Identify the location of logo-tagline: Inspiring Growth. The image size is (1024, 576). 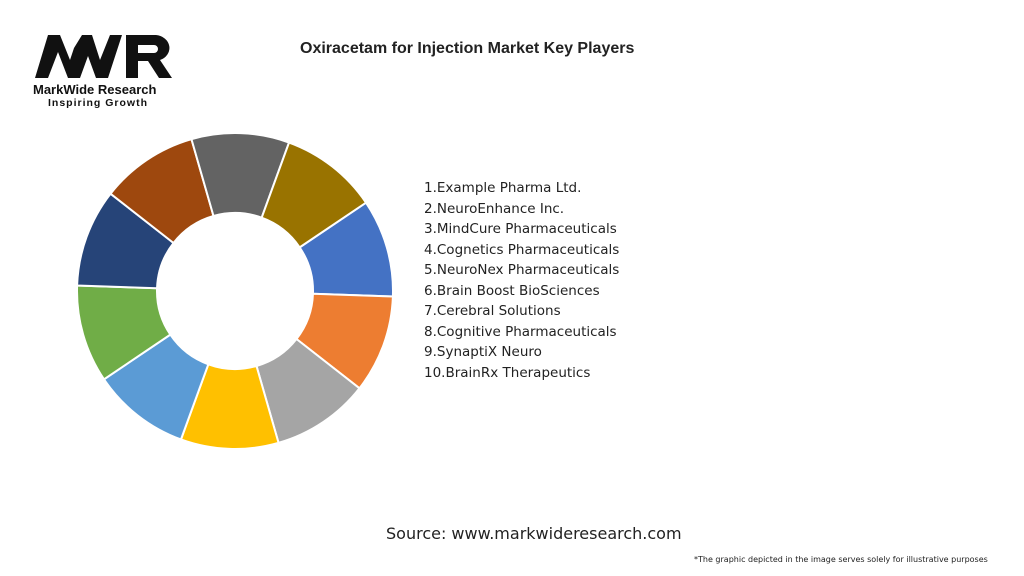
(98, 103).